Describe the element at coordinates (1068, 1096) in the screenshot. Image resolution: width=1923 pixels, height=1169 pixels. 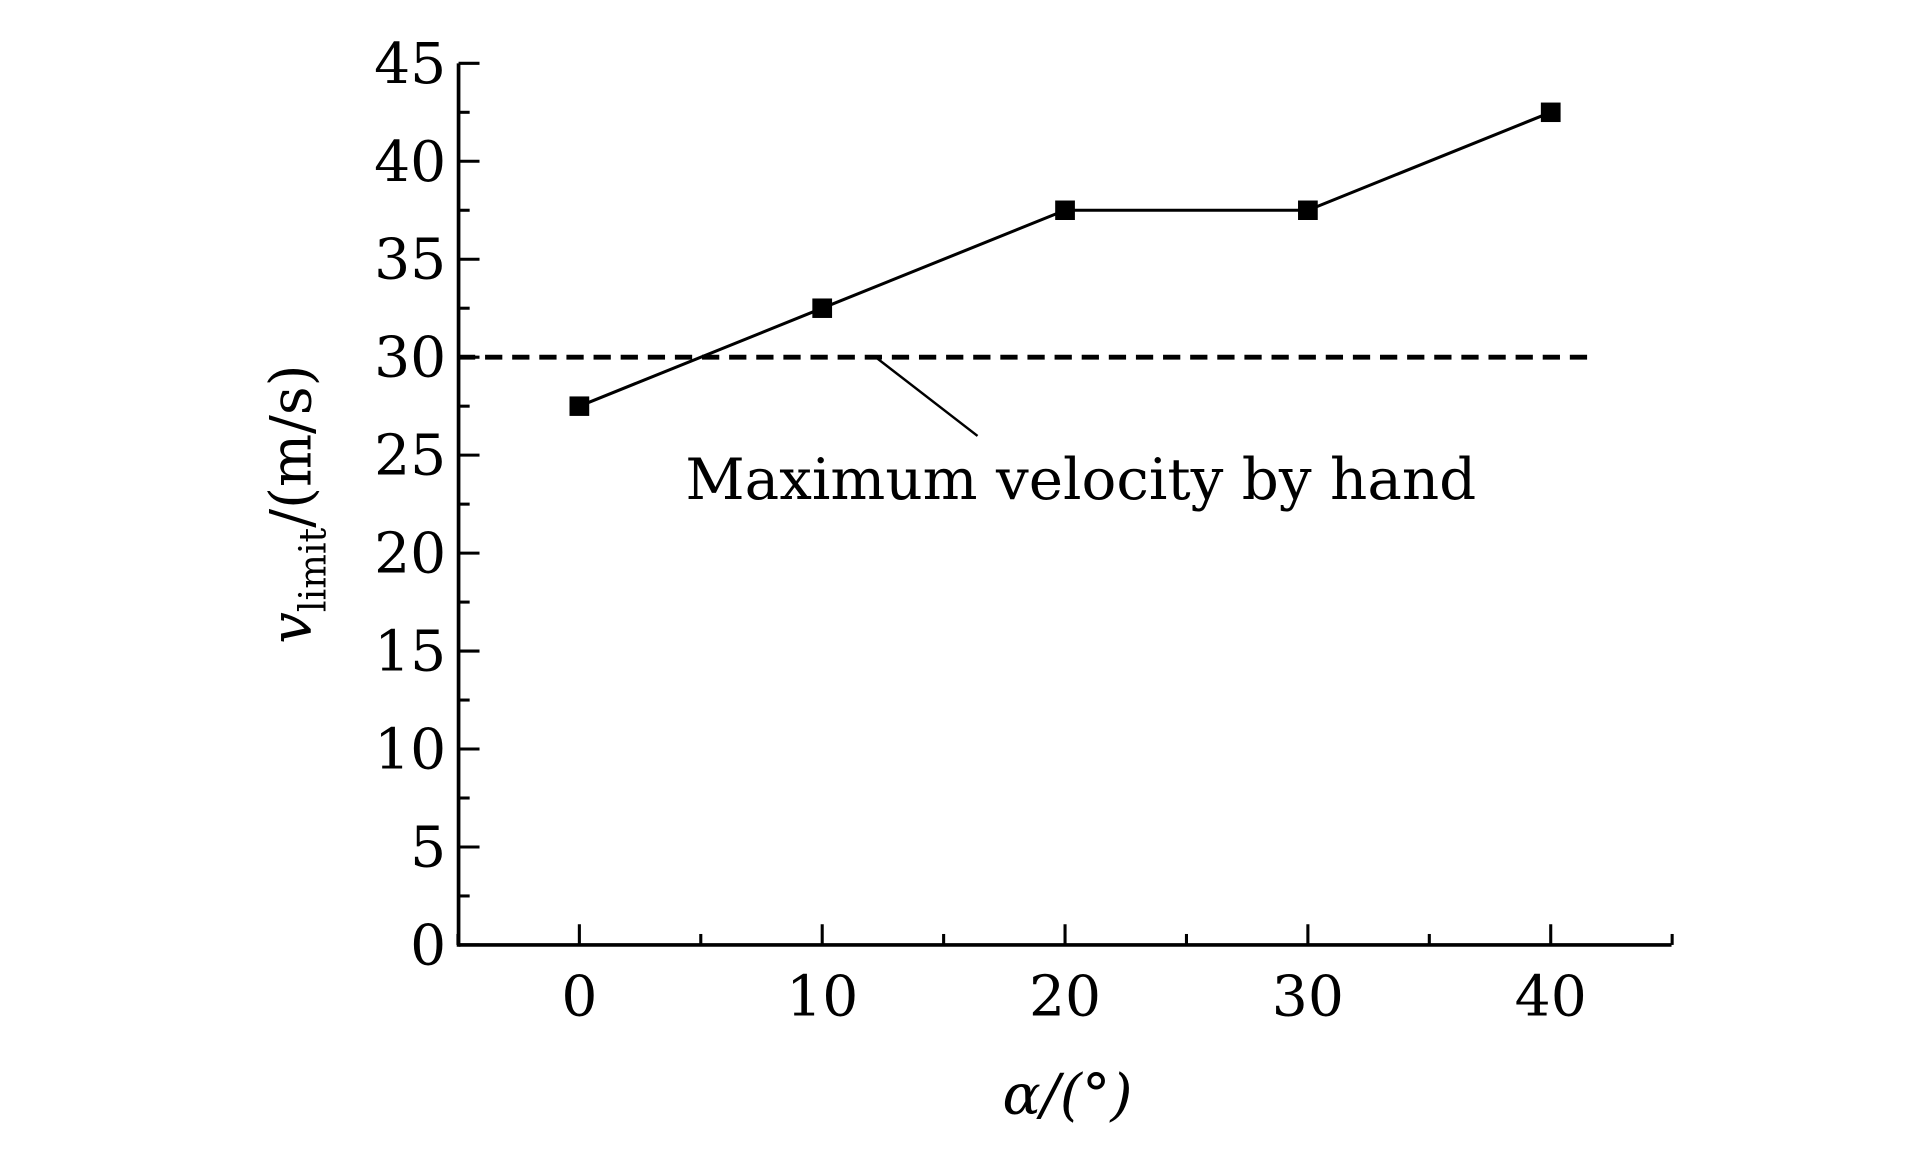
I see `x-axis-label: α/(°)` at that location.